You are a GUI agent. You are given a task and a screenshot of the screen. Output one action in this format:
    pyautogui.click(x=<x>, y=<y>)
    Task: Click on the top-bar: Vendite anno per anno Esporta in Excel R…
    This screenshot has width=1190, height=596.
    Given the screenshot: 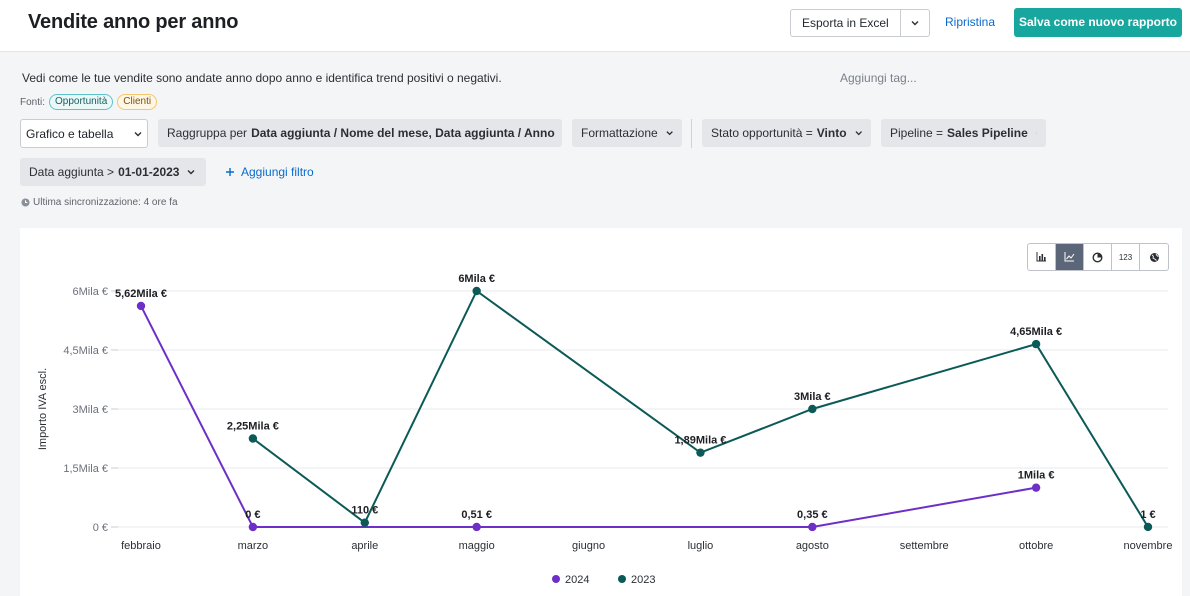 What is the action you would take?
    pyautogui.click(x=595, y=26)
    